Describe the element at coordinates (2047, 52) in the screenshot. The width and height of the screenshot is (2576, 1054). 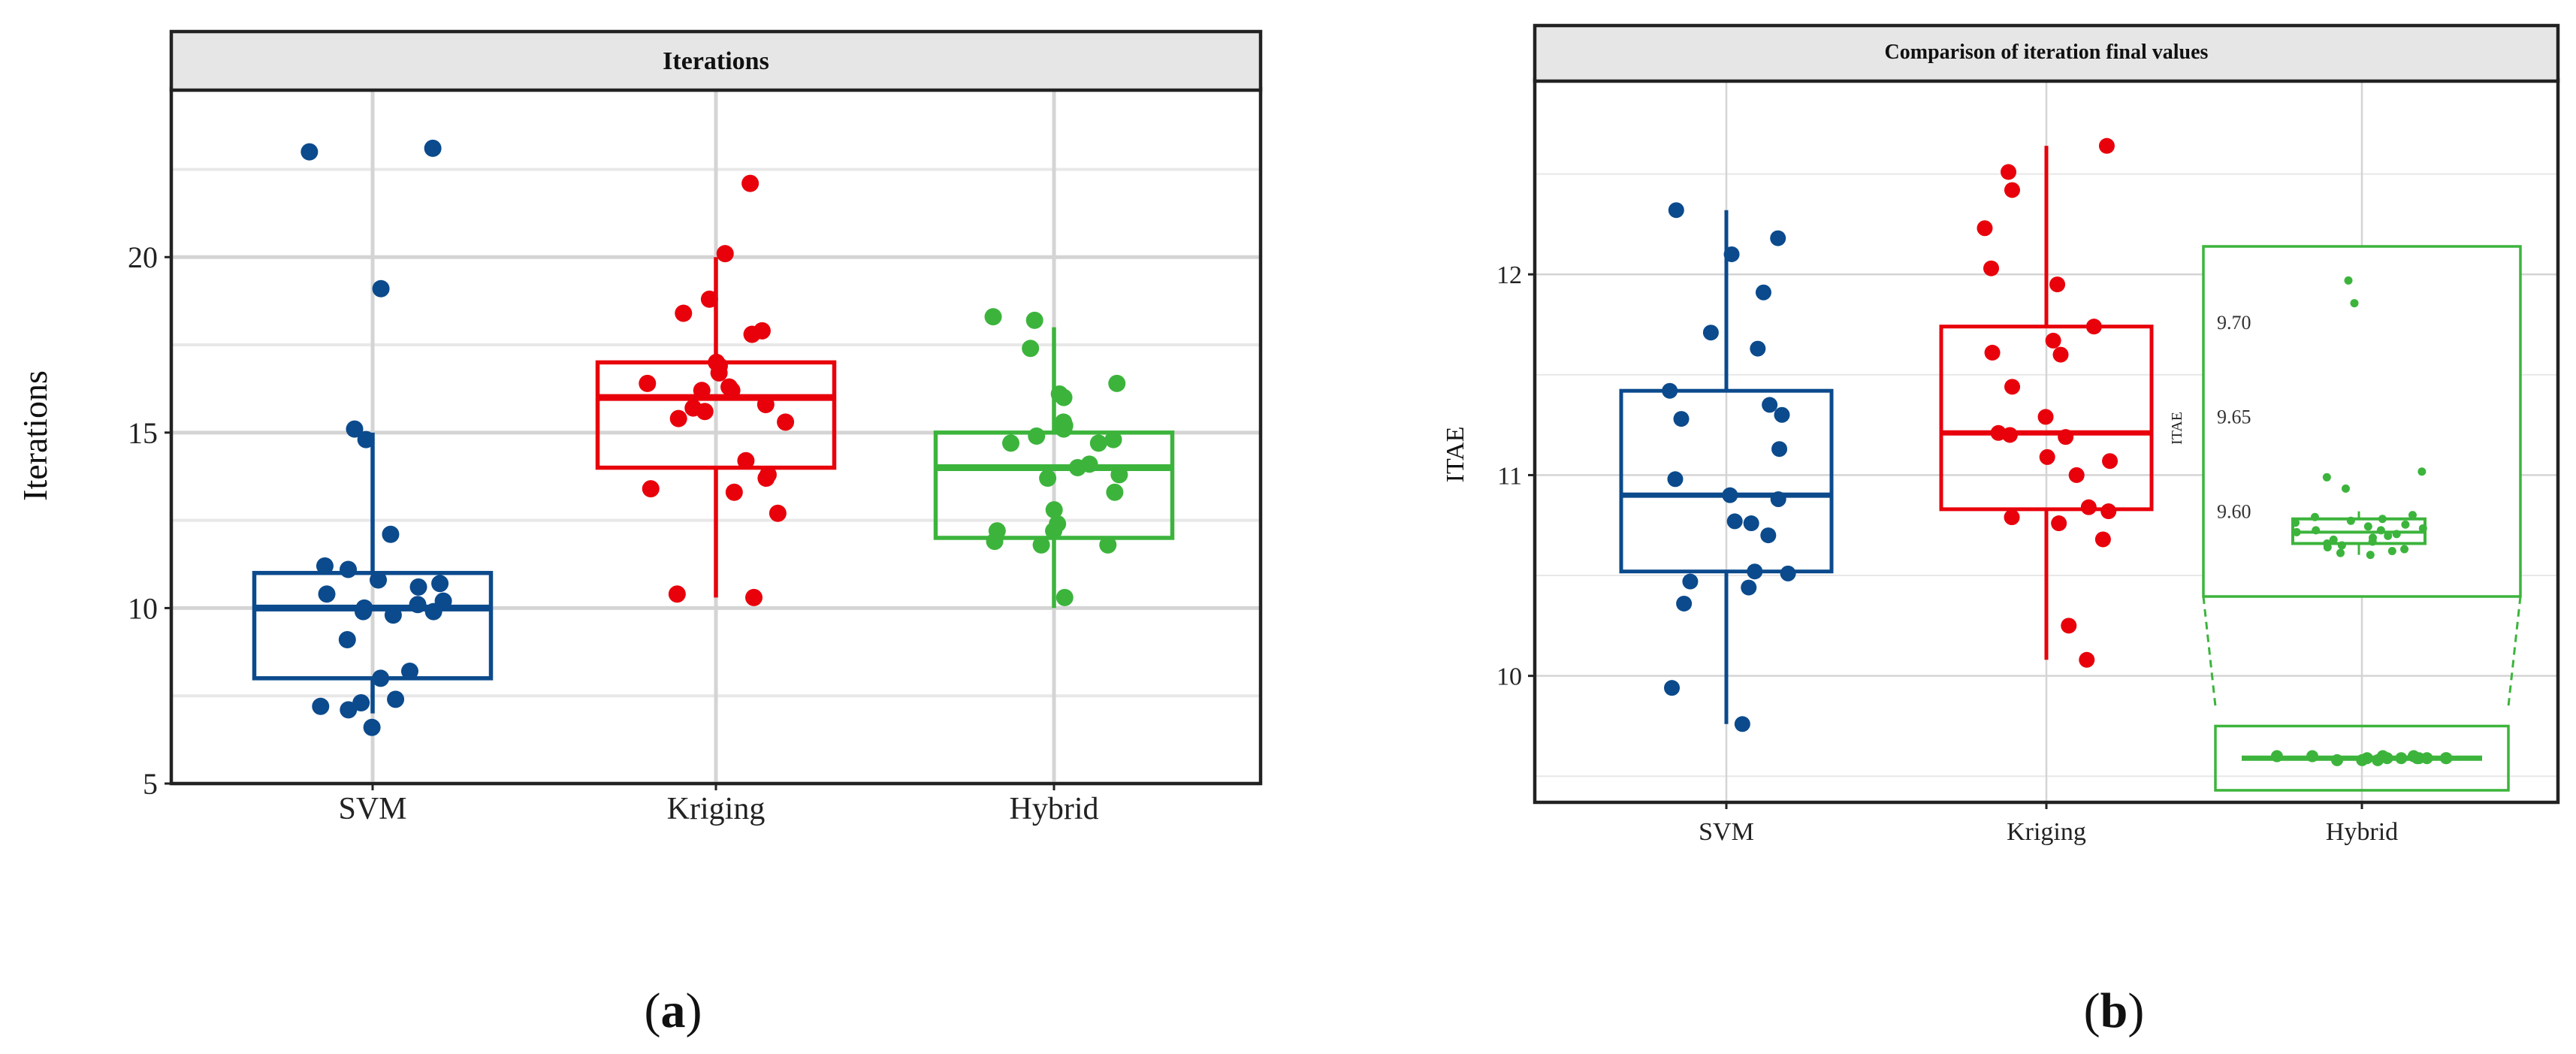
I see `panel-b-title: Comparison of iteration final values` at that location.